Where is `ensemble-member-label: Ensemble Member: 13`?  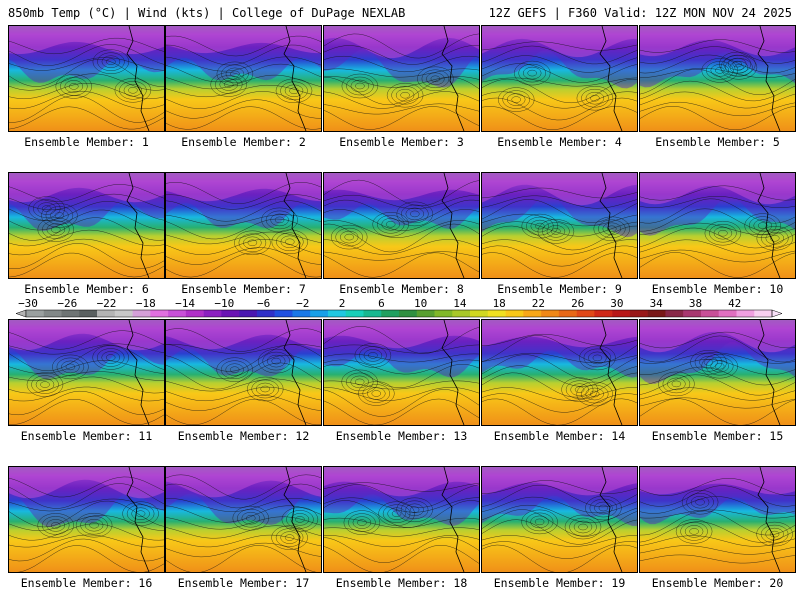
ensemble-member-label: Ensemble Member: 13 is located at coordinates (401, 436).